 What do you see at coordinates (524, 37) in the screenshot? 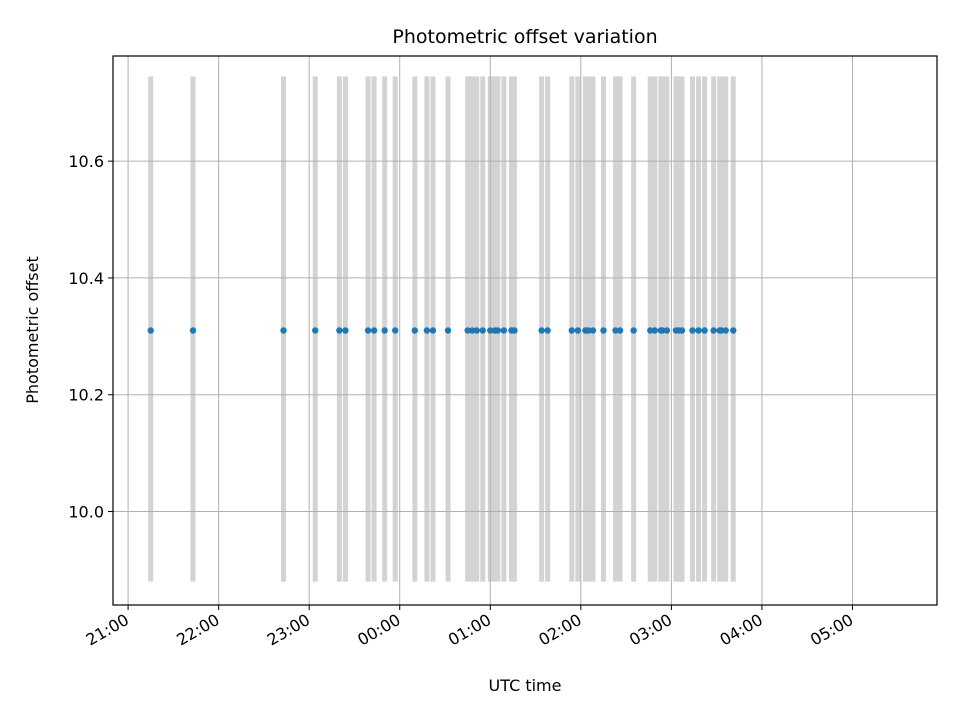
I see `chart-title: Photometric offset variation` at bounding box center [524, 37].